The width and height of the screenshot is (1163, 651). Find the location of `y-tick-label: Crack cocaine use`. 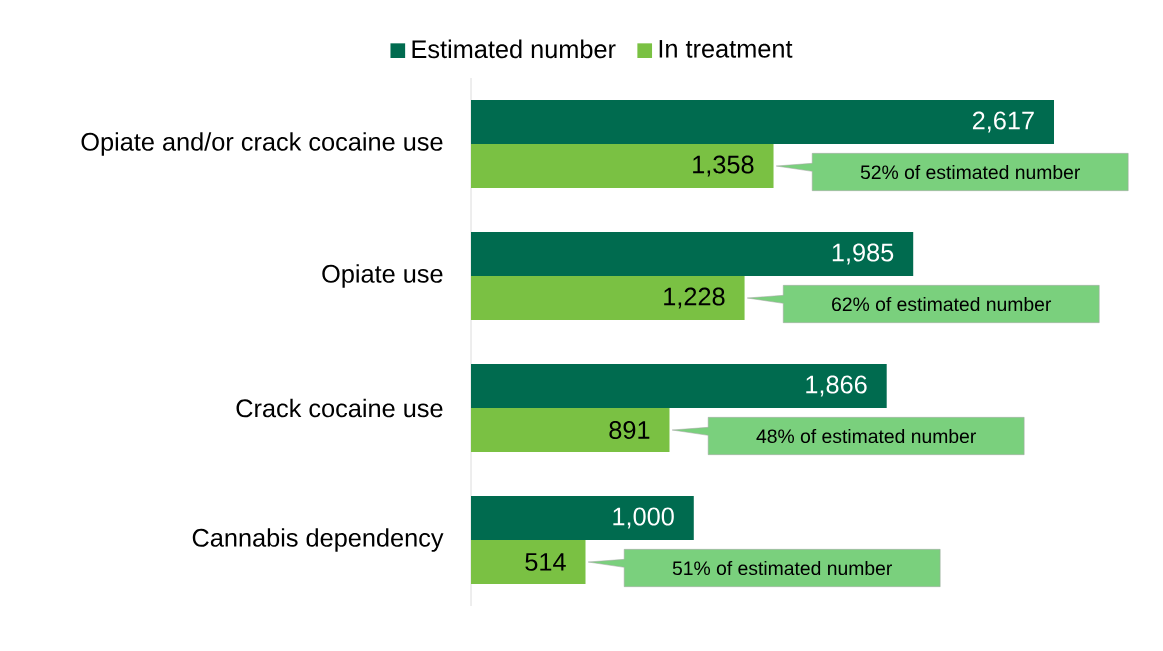

y-tick-label: Crack cocaine use is located at coordinates (339, 408).